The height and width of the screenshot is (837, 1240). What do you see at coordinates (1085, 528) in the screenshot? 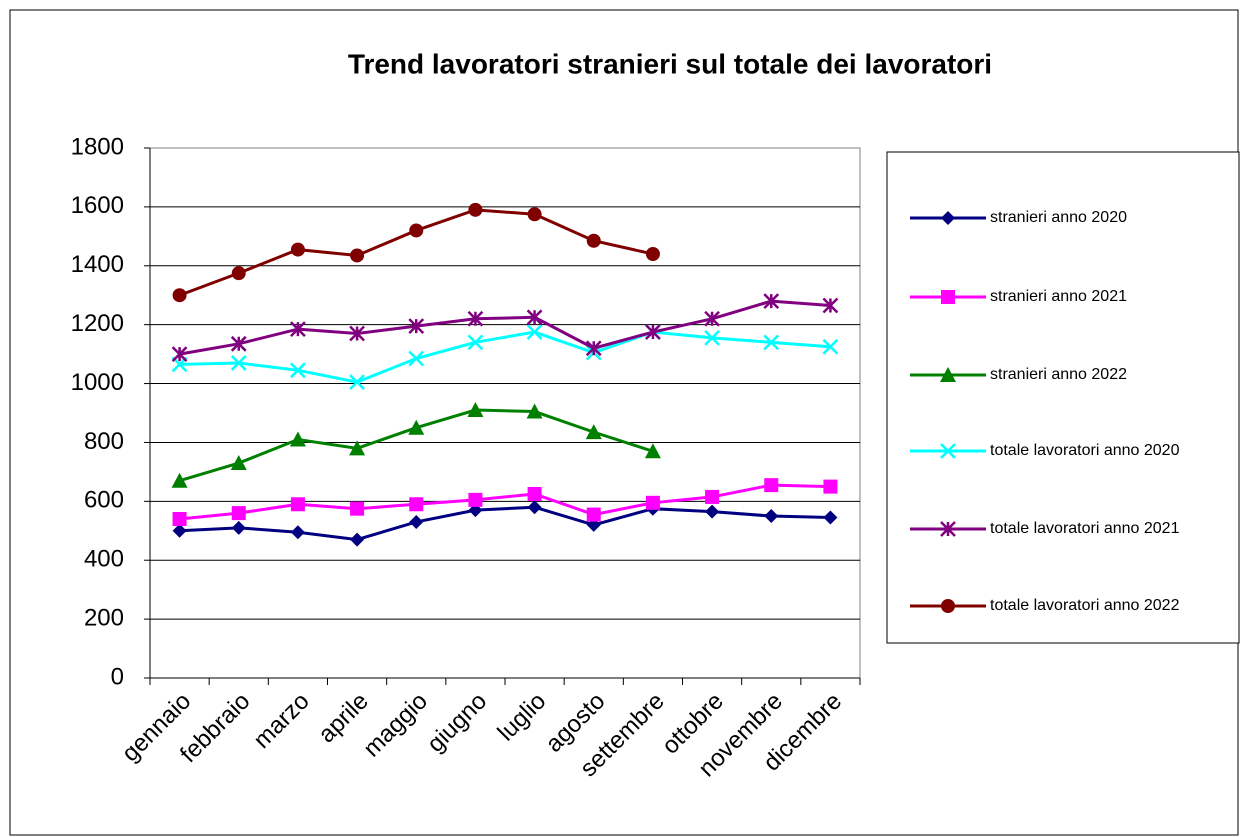
I see `legend-label: totale lavoratori anno 2021` at bounding box center [1085, 528].